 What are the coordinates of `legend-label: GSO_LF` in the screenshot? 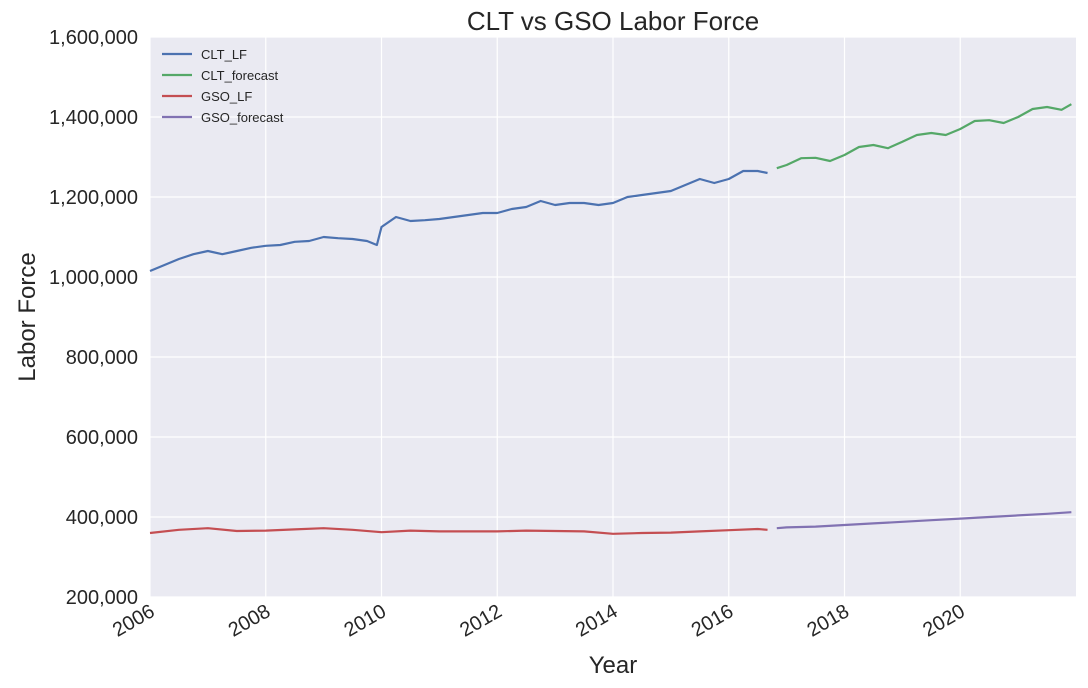 It's located at (226, 96).